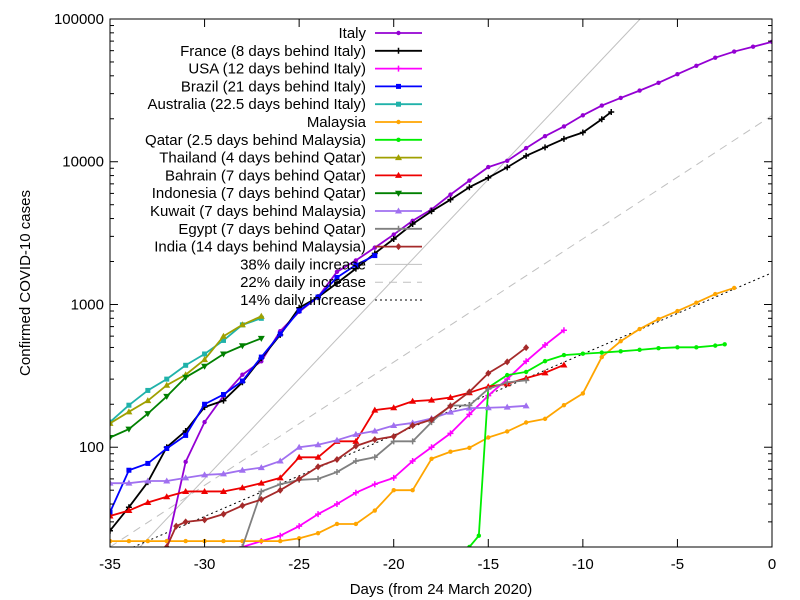 The height and width of the screenshot is (600, 800). Describe the element at coordinates (273, 86) in the screenshot. I see `legend-label: Brazil (21 days behind Italy)` at that location.